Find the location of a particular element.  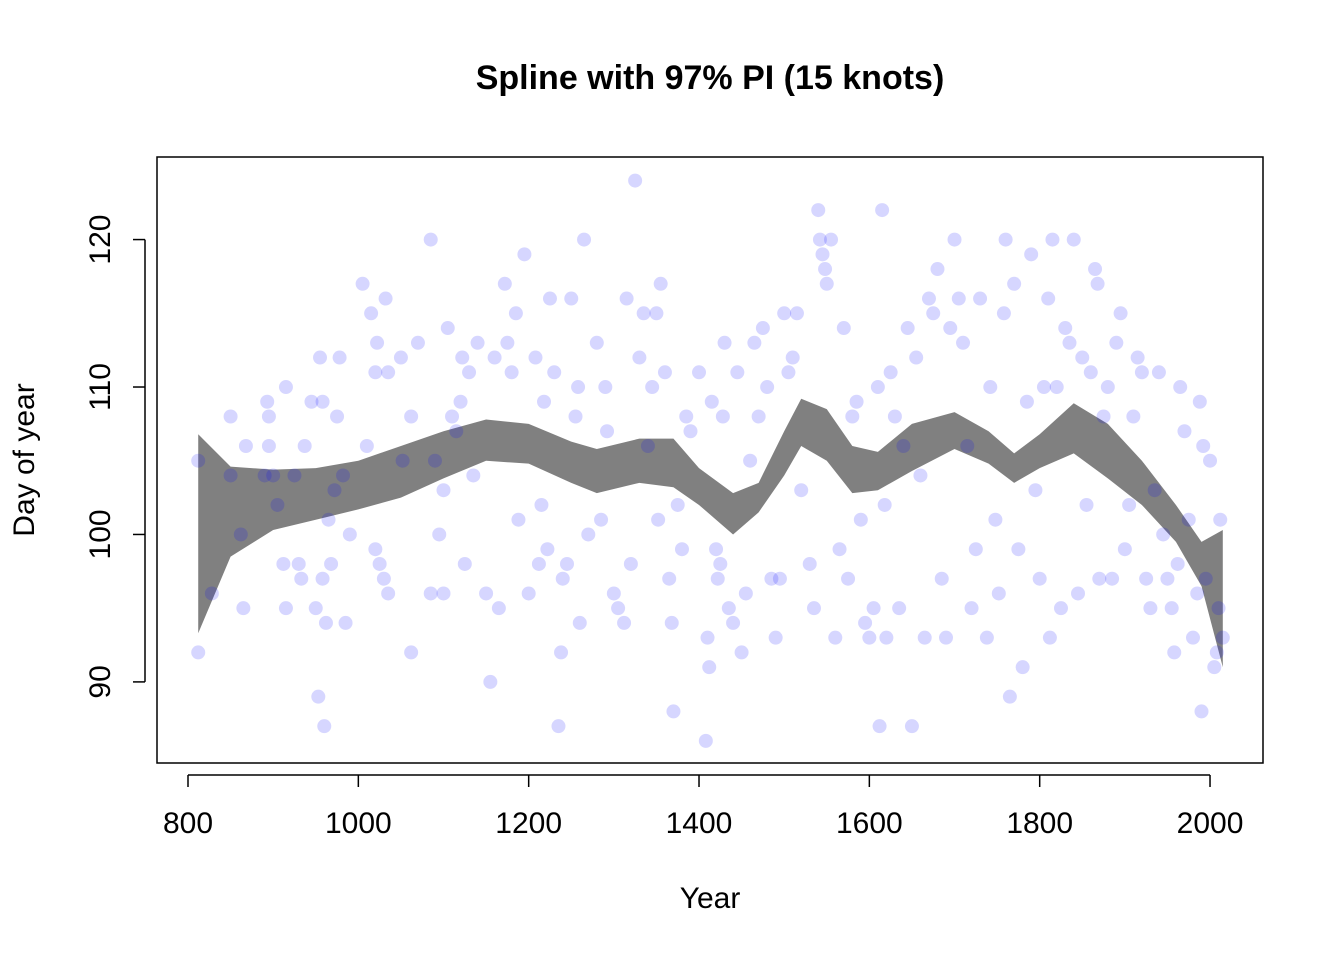

x-tick-label: 1000 is located at coordinates (358, 823).